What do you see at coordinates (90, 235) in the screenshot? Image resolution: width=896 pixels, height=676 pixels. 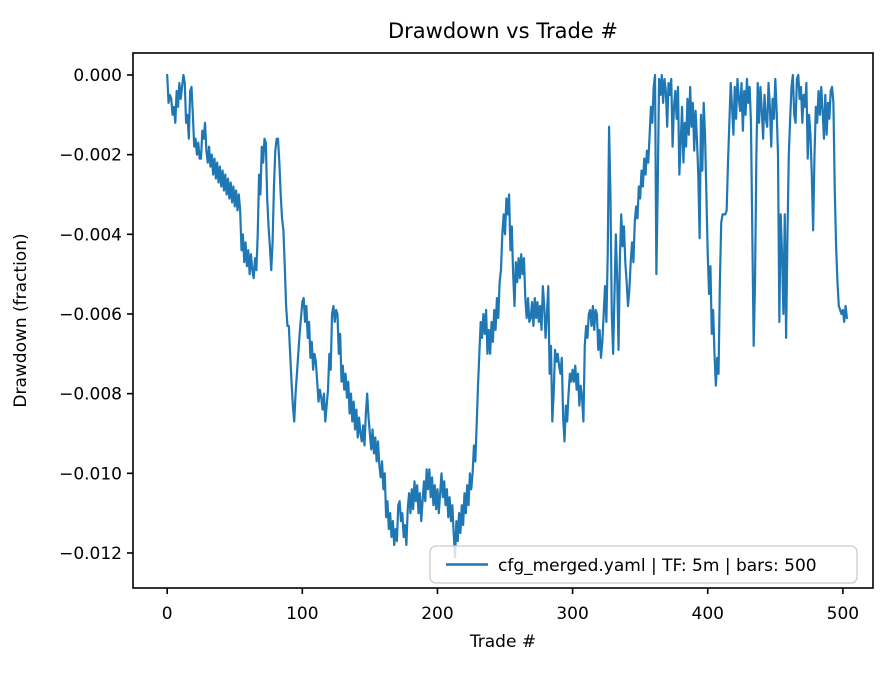 I see `y-tick-label: −0.004` at bounding box center [90, 235].